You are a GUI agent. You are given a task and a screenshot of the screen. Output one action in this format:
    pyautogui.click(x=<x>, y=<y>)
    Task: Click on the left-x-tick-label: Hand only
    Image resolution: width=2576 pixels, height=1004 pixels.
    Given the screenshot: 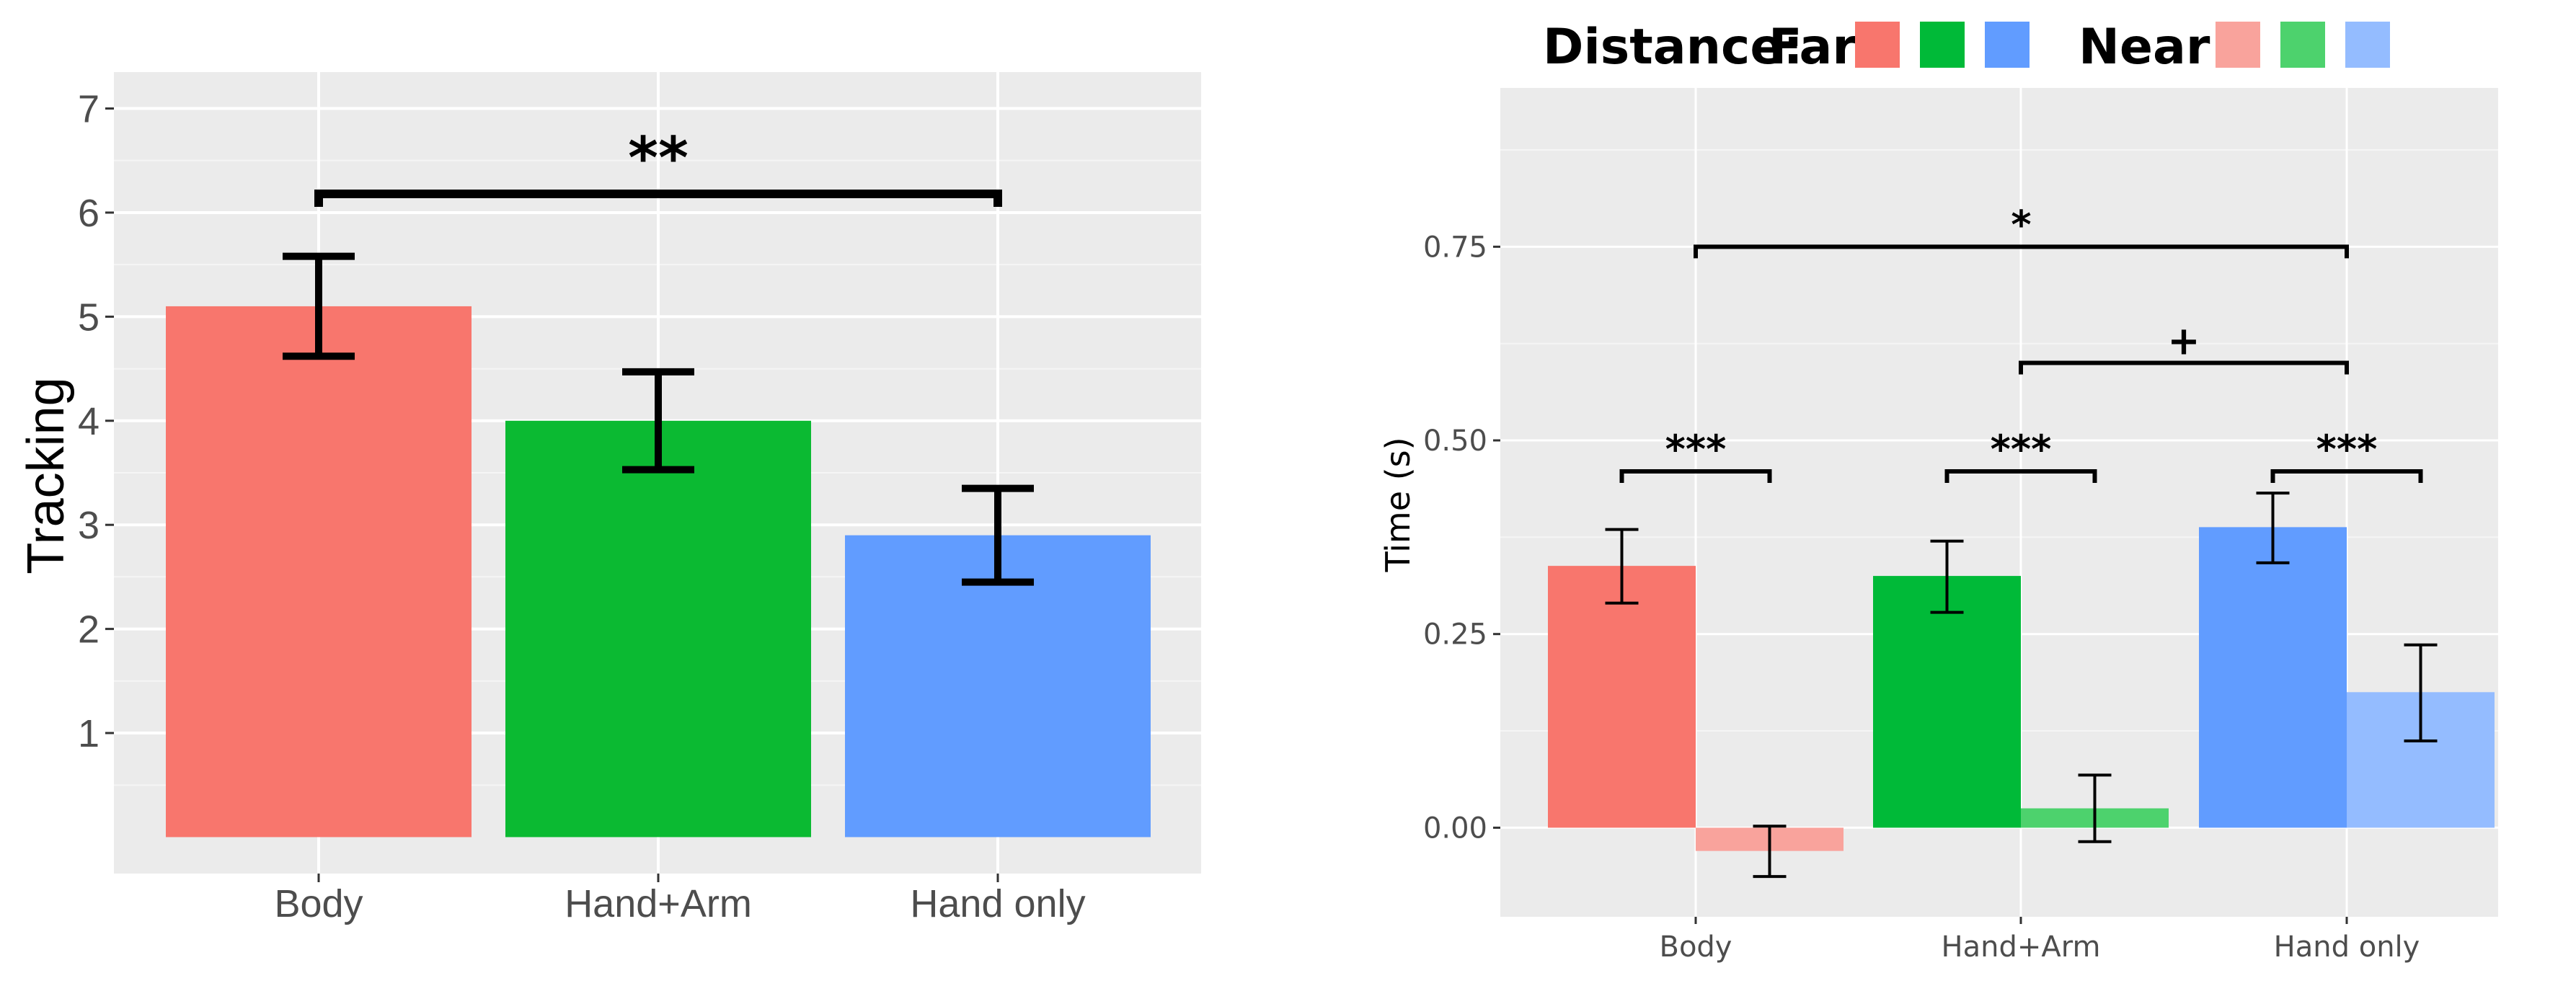 What is the action you would take?
    pyautogui.click(x=997, y=904)
    